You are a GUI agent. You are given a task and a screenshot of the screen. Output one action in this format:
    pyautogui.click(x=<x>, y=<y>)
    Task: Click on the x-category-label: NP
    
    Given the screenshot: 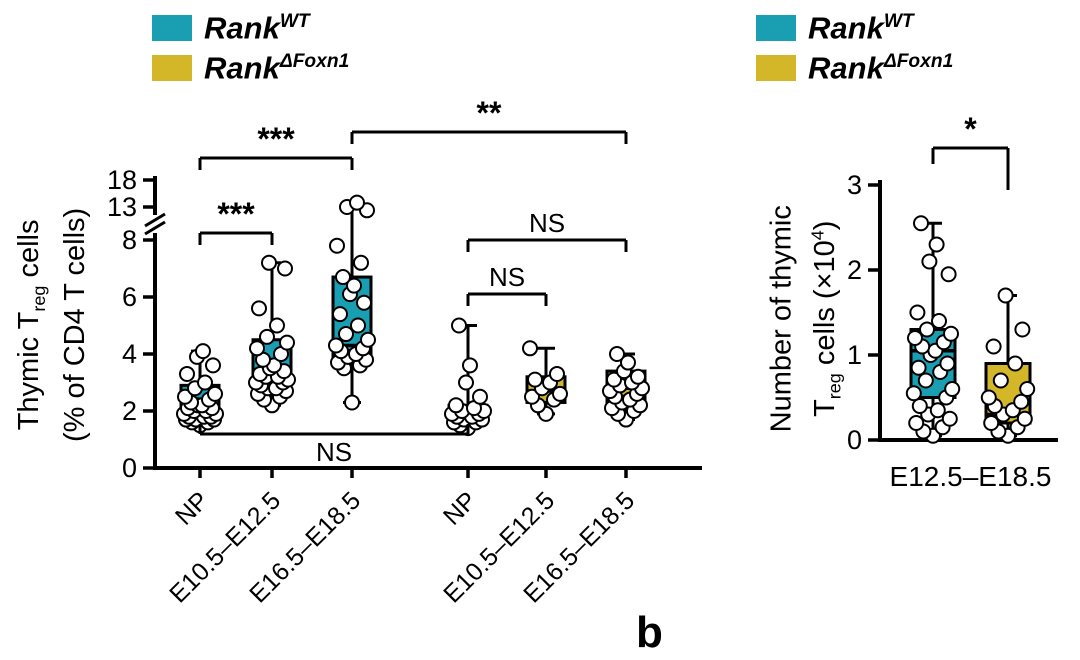 What is the action you would take?
    pyautogui.click(x=192, y=508)
    